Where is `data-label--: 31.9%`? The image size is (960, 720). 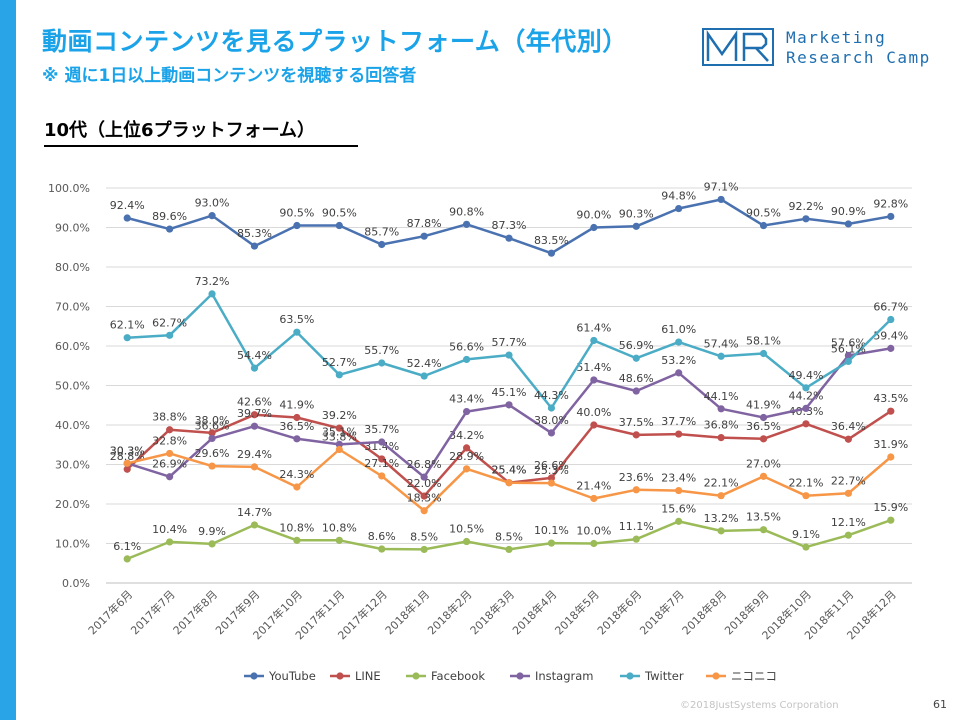
data-label--: 31.9% is located at coordinates (890, 444).